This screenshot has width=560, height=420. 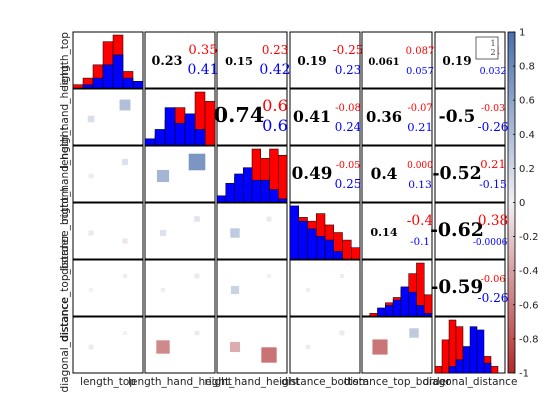 What do you see at coordinates (522, 33) in the screenshot?
I see `colorbar-tick-label: 1` at bounding box center [522, 33].